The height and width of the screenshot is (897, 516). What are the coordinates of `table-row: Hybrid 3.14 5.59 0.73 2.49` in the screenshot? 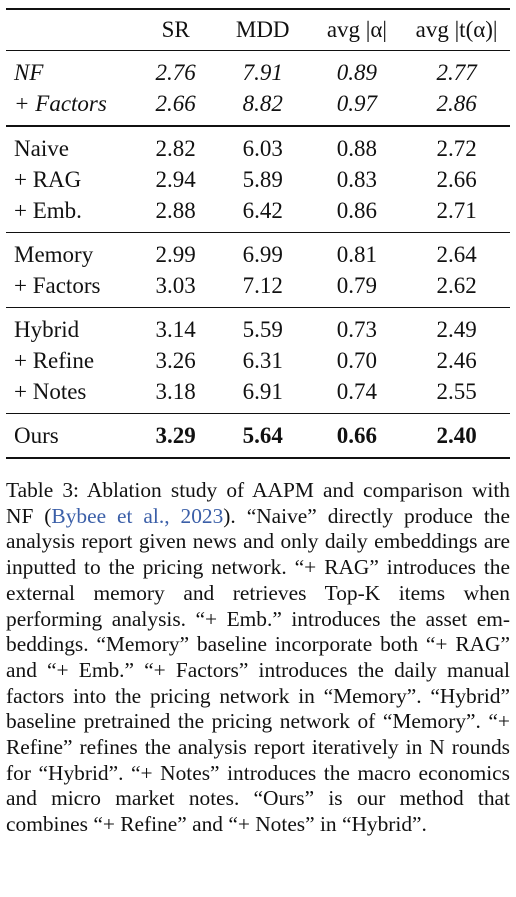 It's located at (258, 326).